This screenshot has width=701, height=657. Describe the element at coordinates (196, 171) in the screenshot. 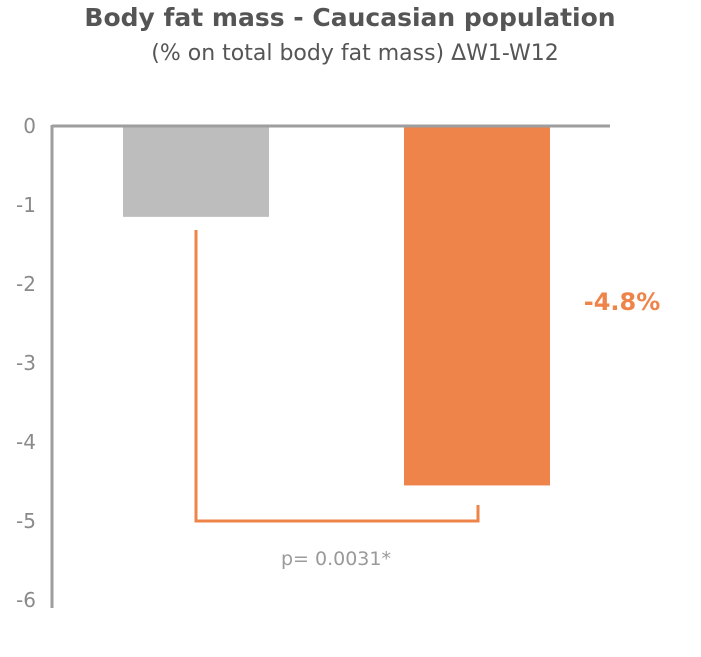

I see `bar-placebo` at that location.